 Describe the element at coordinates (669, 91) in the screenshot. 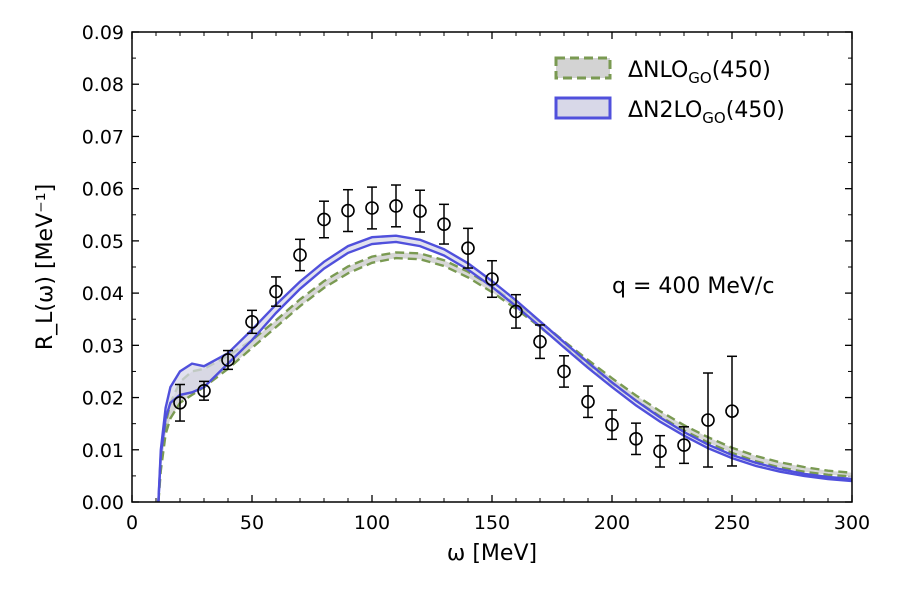

I see `legend: ΔNLOGO(450) ΔN2LOGO(450)` at that location.